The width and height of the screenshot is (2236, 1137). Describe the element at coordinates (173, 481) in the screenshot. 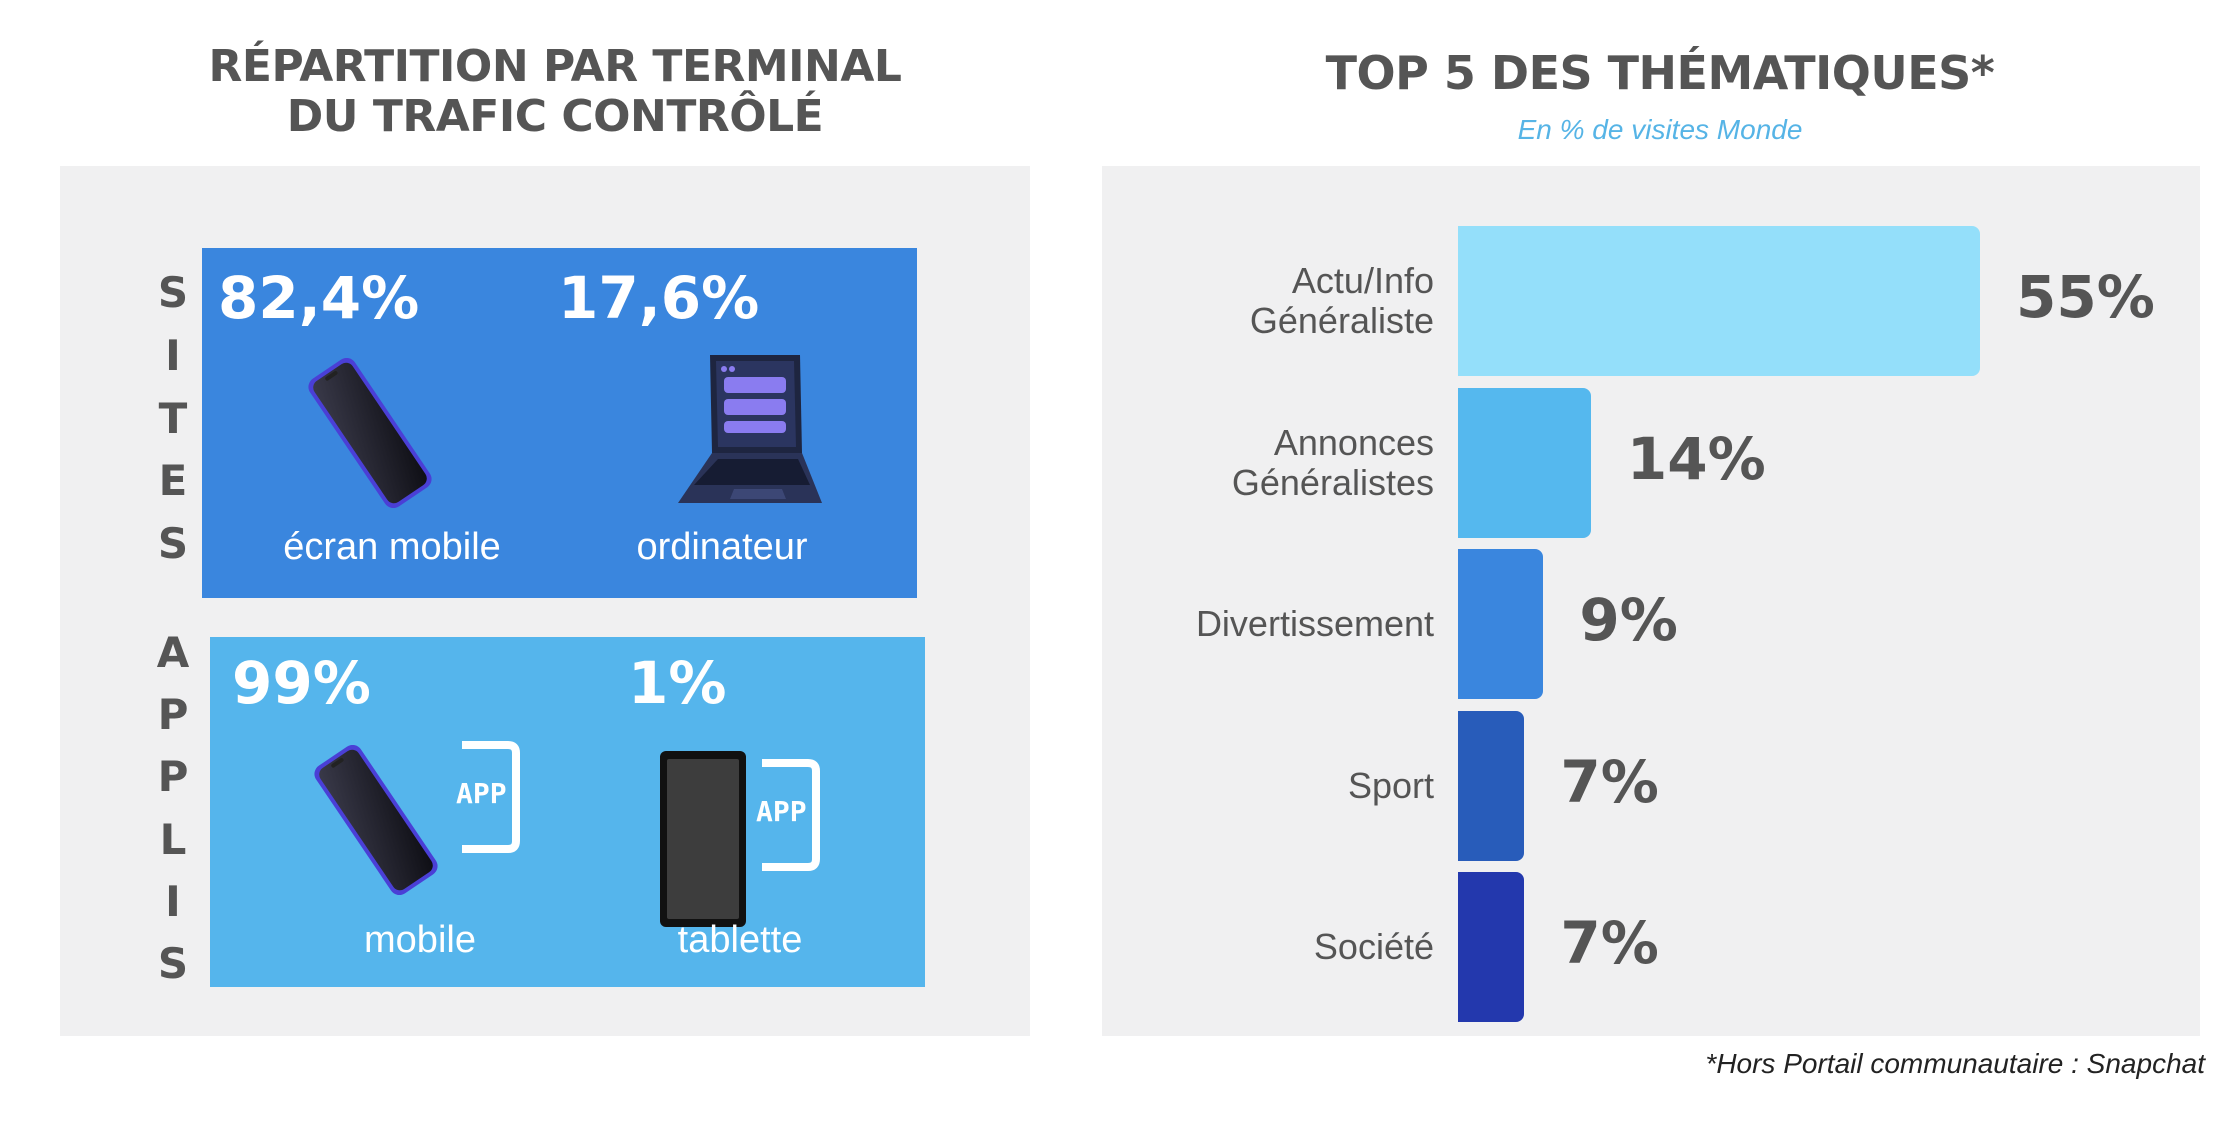

I see `sites-letter: E` at that location.